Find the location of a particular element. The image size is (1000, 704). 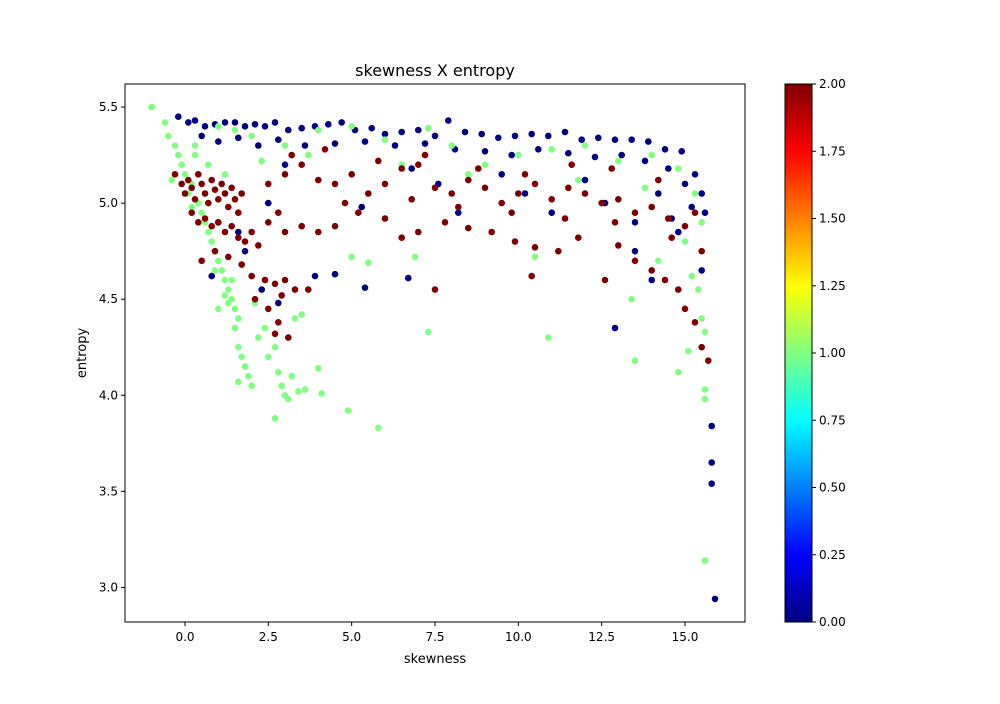

colorbar-tick-label: 1.75 is located at coordinates (832, 151).